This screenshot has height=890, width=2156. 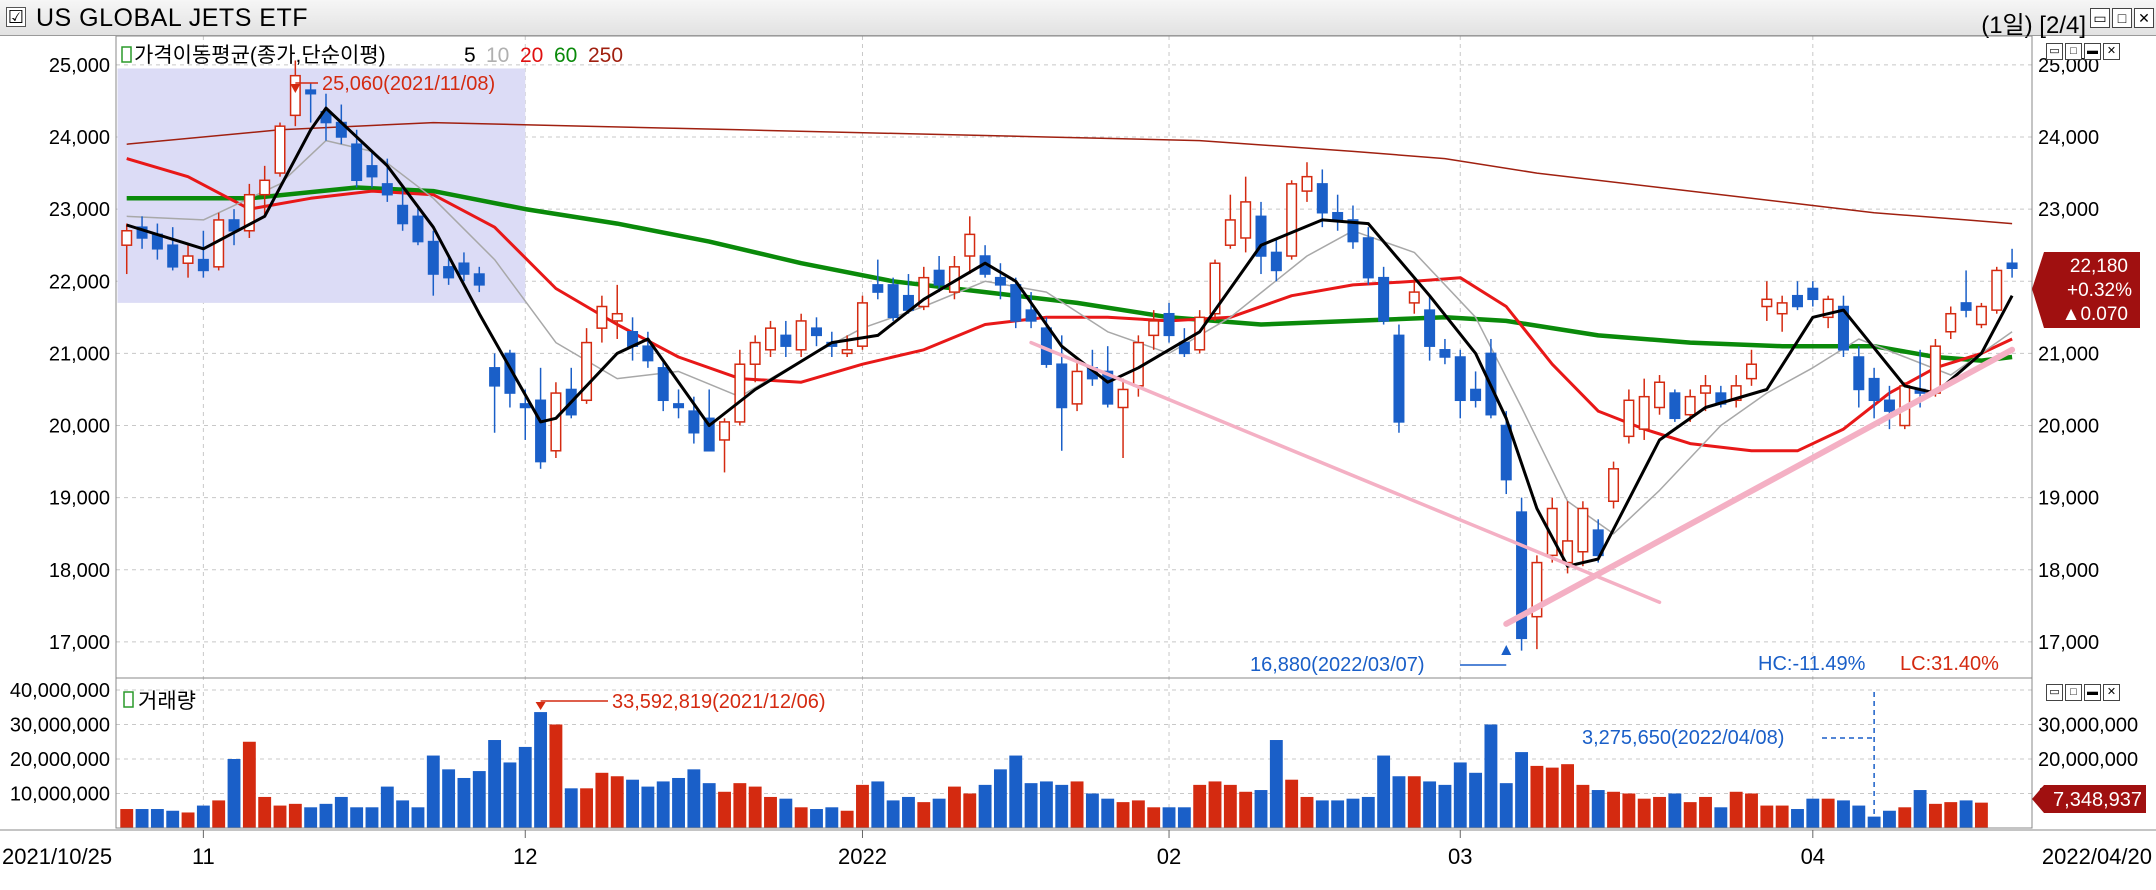 I want to click on ma250-line, so click(x=1069, y=173).